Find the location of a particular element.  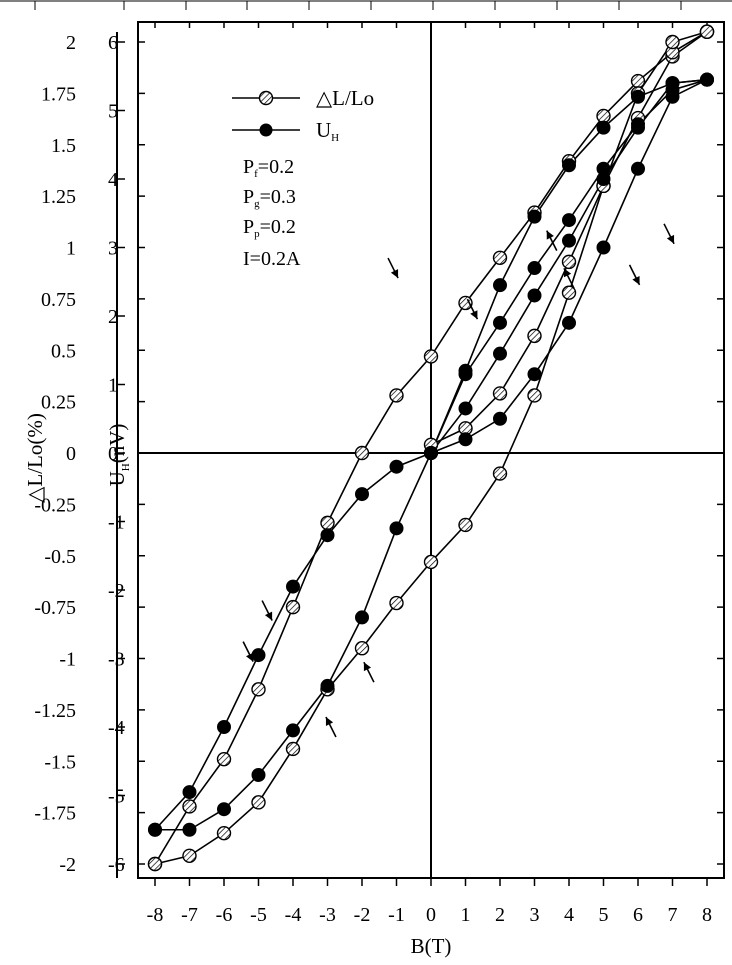

y-left-tick-label: -1.75 is located at coordinates (55, 814).